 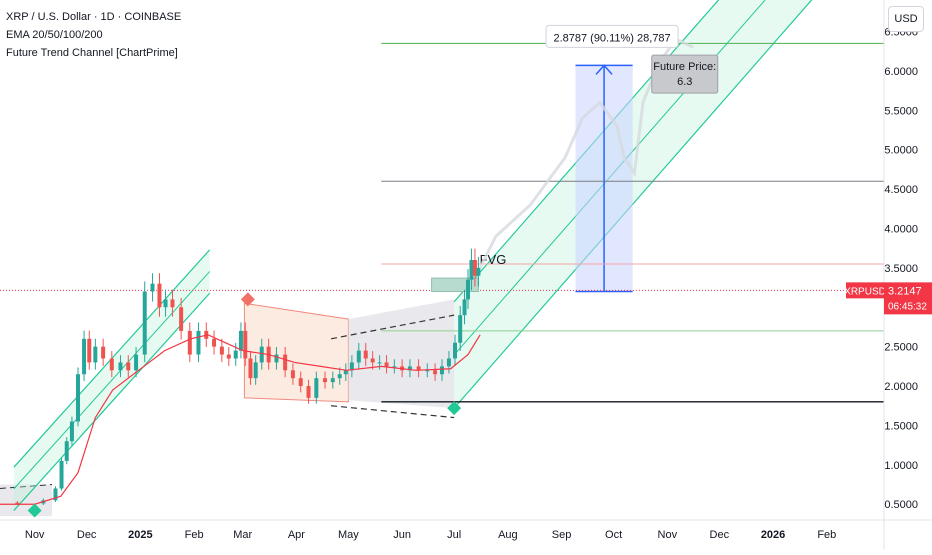 I want to click on y-tick-label: 1.0000, so click(x=901, y=466).